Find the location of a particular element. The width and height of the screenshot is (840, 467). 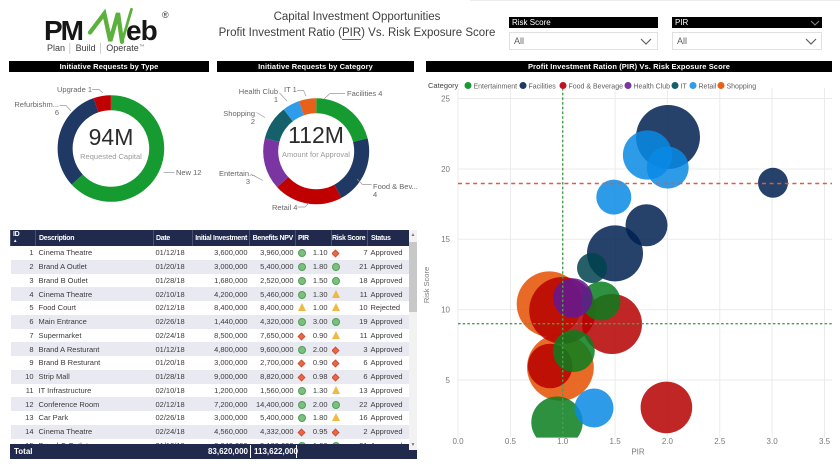

svg-text: 1.5 is located at coordinates (616, 441).